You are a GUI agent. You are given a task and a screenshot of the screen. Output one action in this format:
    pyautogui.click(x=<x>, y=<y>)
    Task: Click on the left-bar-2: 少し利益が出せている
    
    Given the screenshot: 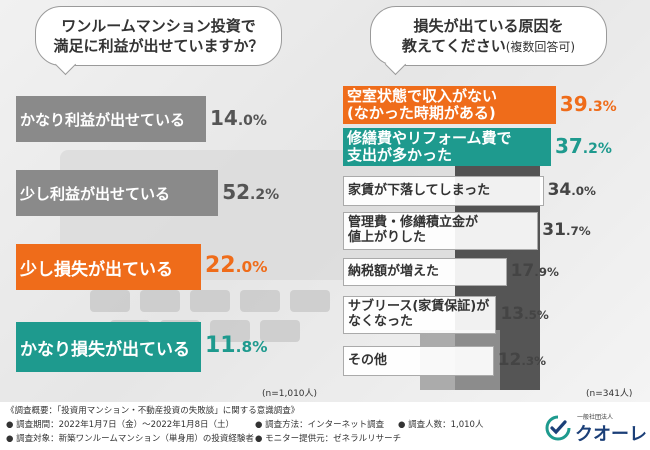 What is the action you would take?
    pyautogui.click(x=117, y=193)
    